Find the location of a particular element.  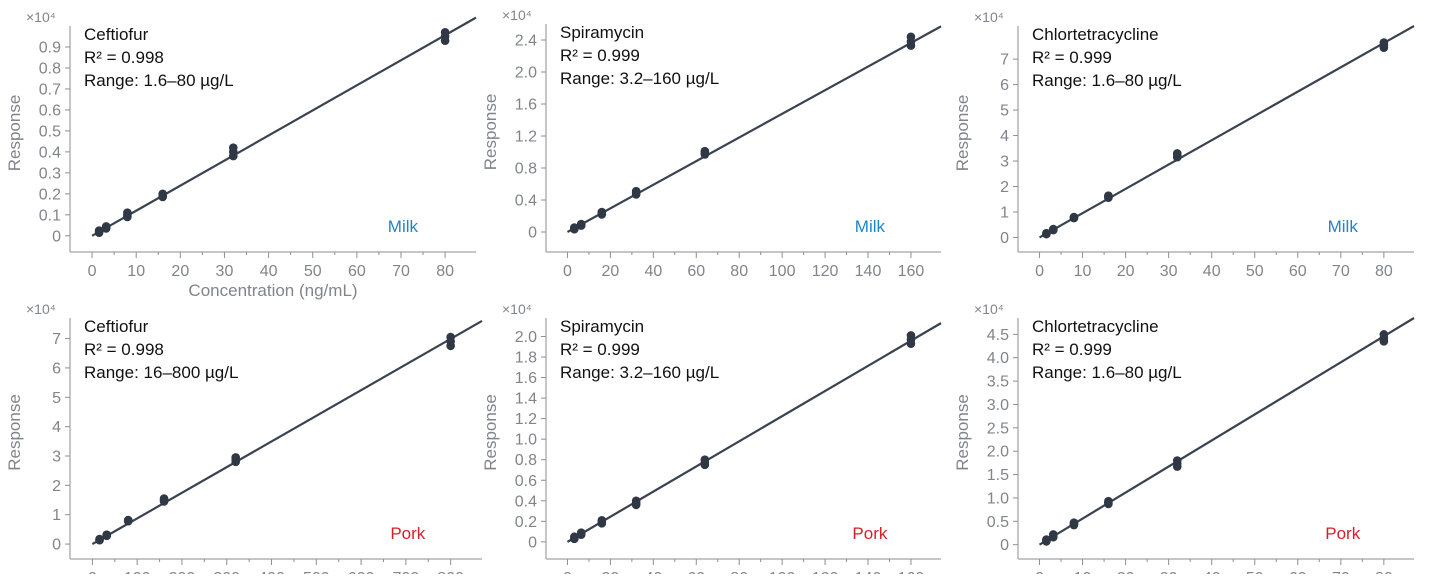

y-tick-label: 6 is located at coordinates (56, 368).